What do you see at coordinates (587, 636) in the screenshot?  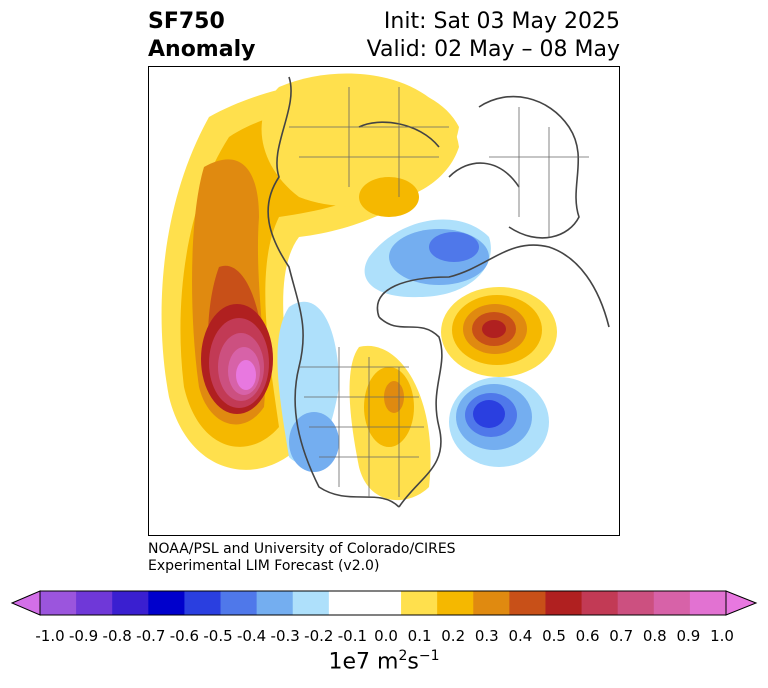 I see `colorbar-tick-label: 0.6` at bounding box center [587, 636].